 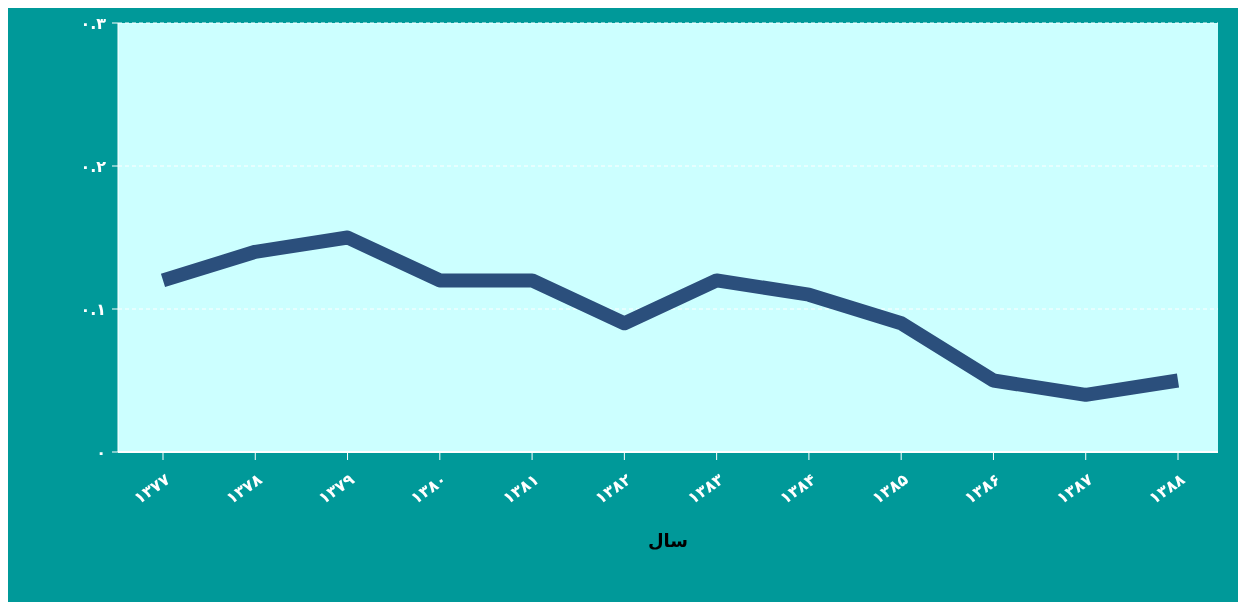 What do you see at coordinates (798, 488) in the screenshot?
I see `x-tick-label: ۱۳۸۴` at bounding box center [798, 488].